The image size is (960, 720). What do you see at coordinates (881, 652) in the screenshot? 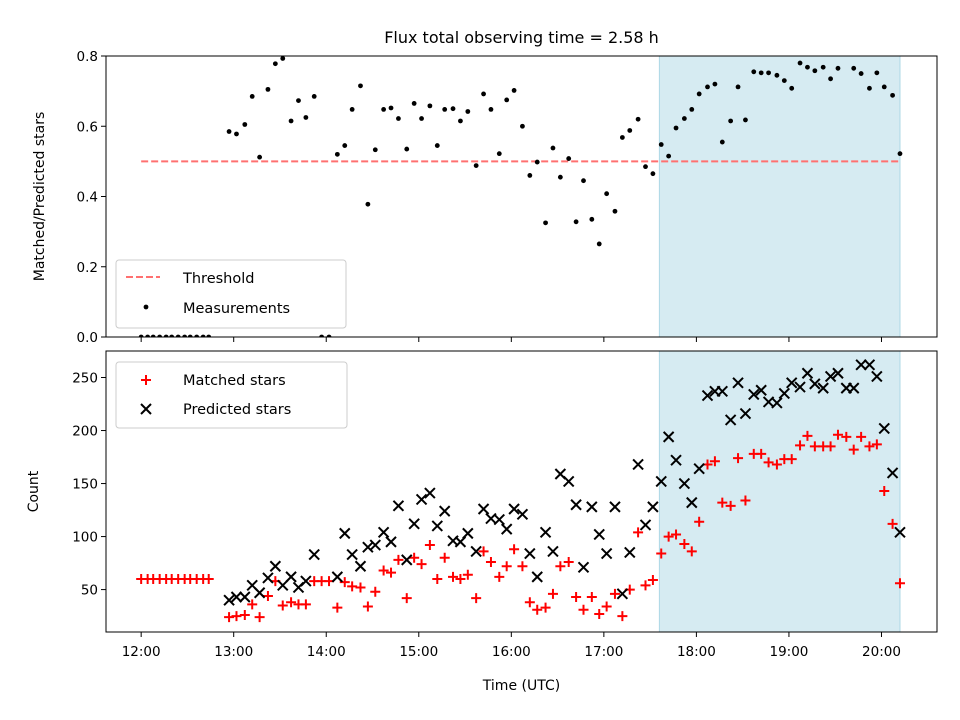
I see `x-tick-label: 20:00` at bounding box center [881, 652].